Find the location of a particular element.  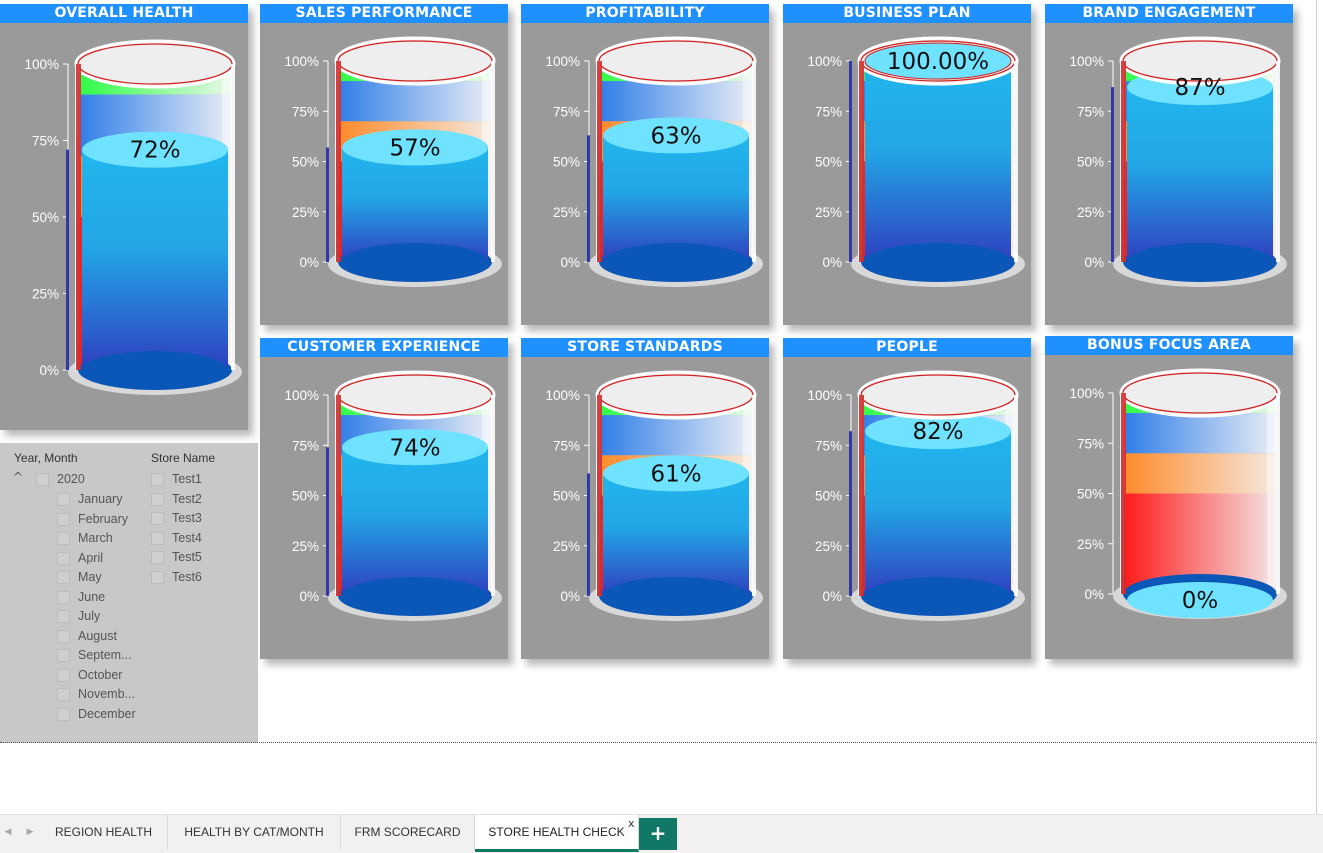

canvas-scroll-edge is located at coordinates (1316, 407).